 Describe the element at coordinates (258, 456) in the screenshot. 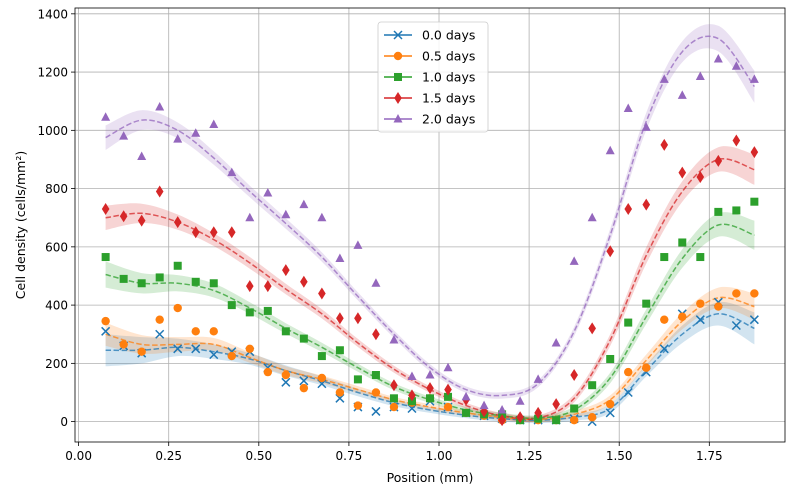

I see `x-tick-label: 0.50` at that location.